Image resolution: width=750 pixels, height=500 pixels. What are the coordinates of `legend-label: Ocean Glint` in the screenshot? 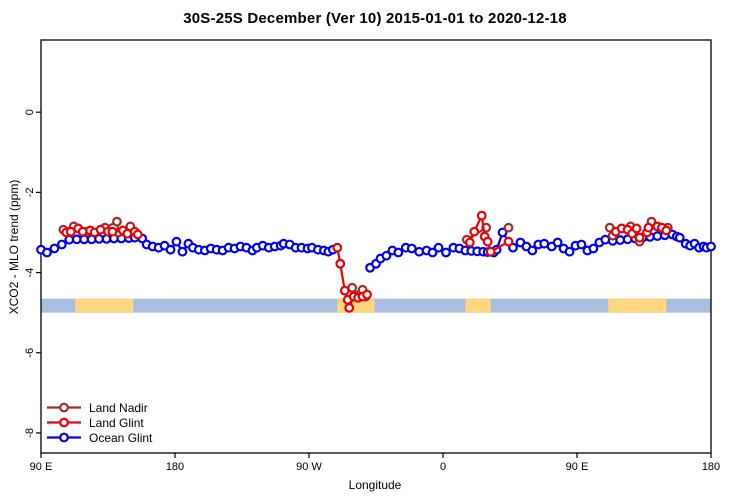 It's located at (121, 437).